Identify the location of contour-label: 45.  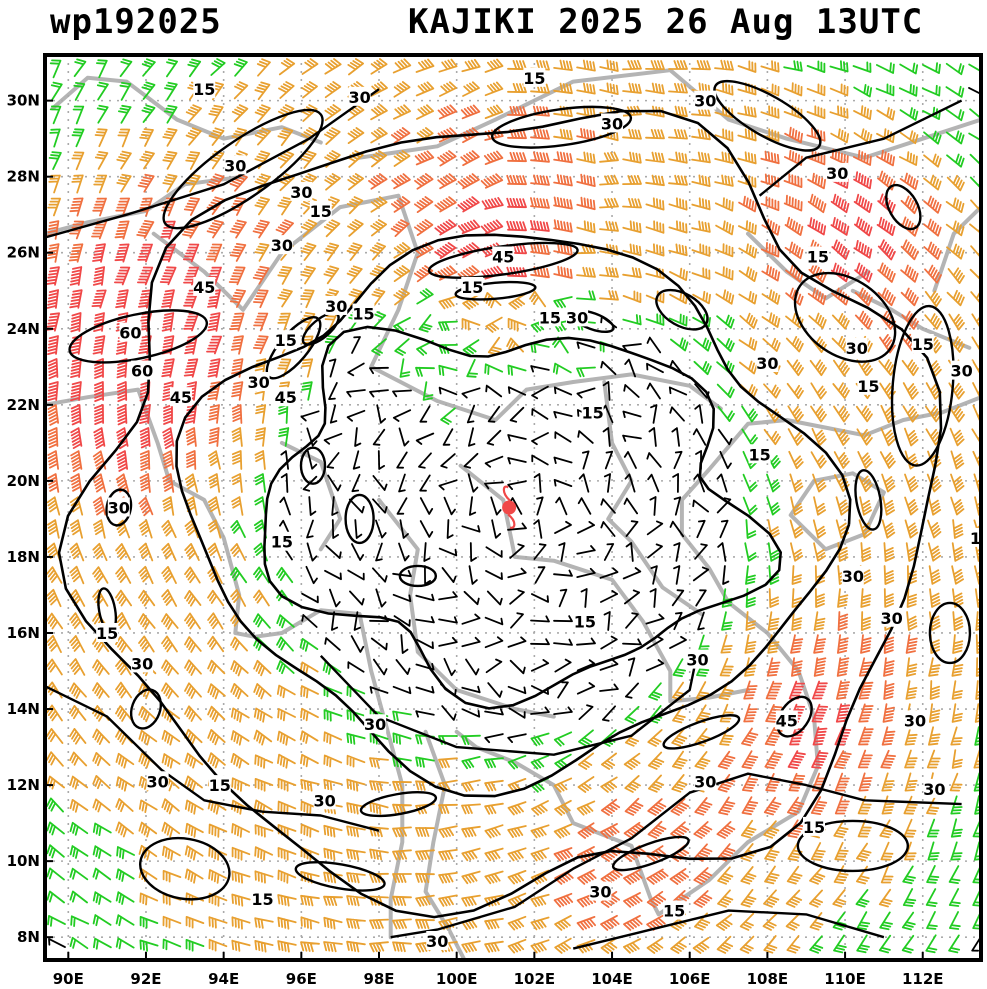
(181, 397).